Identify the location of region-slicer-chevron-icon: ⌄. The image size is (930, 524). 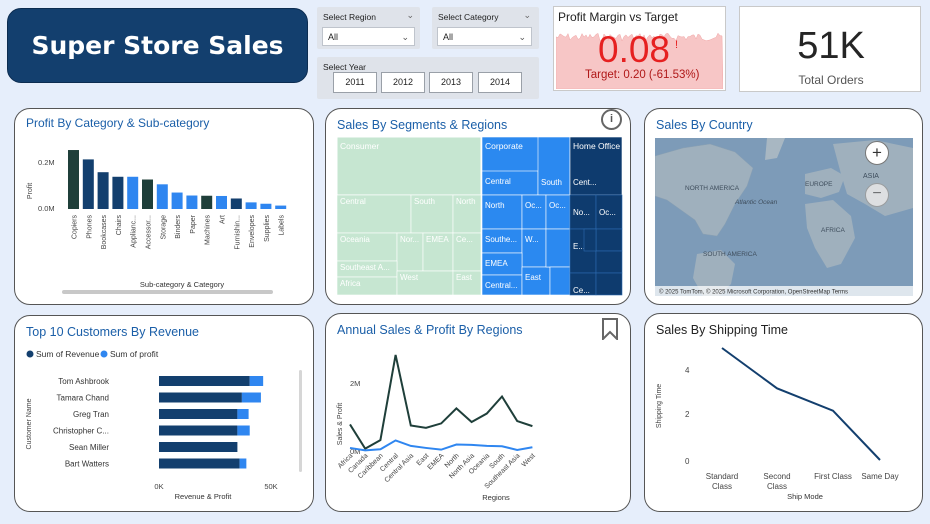
(410, 15).